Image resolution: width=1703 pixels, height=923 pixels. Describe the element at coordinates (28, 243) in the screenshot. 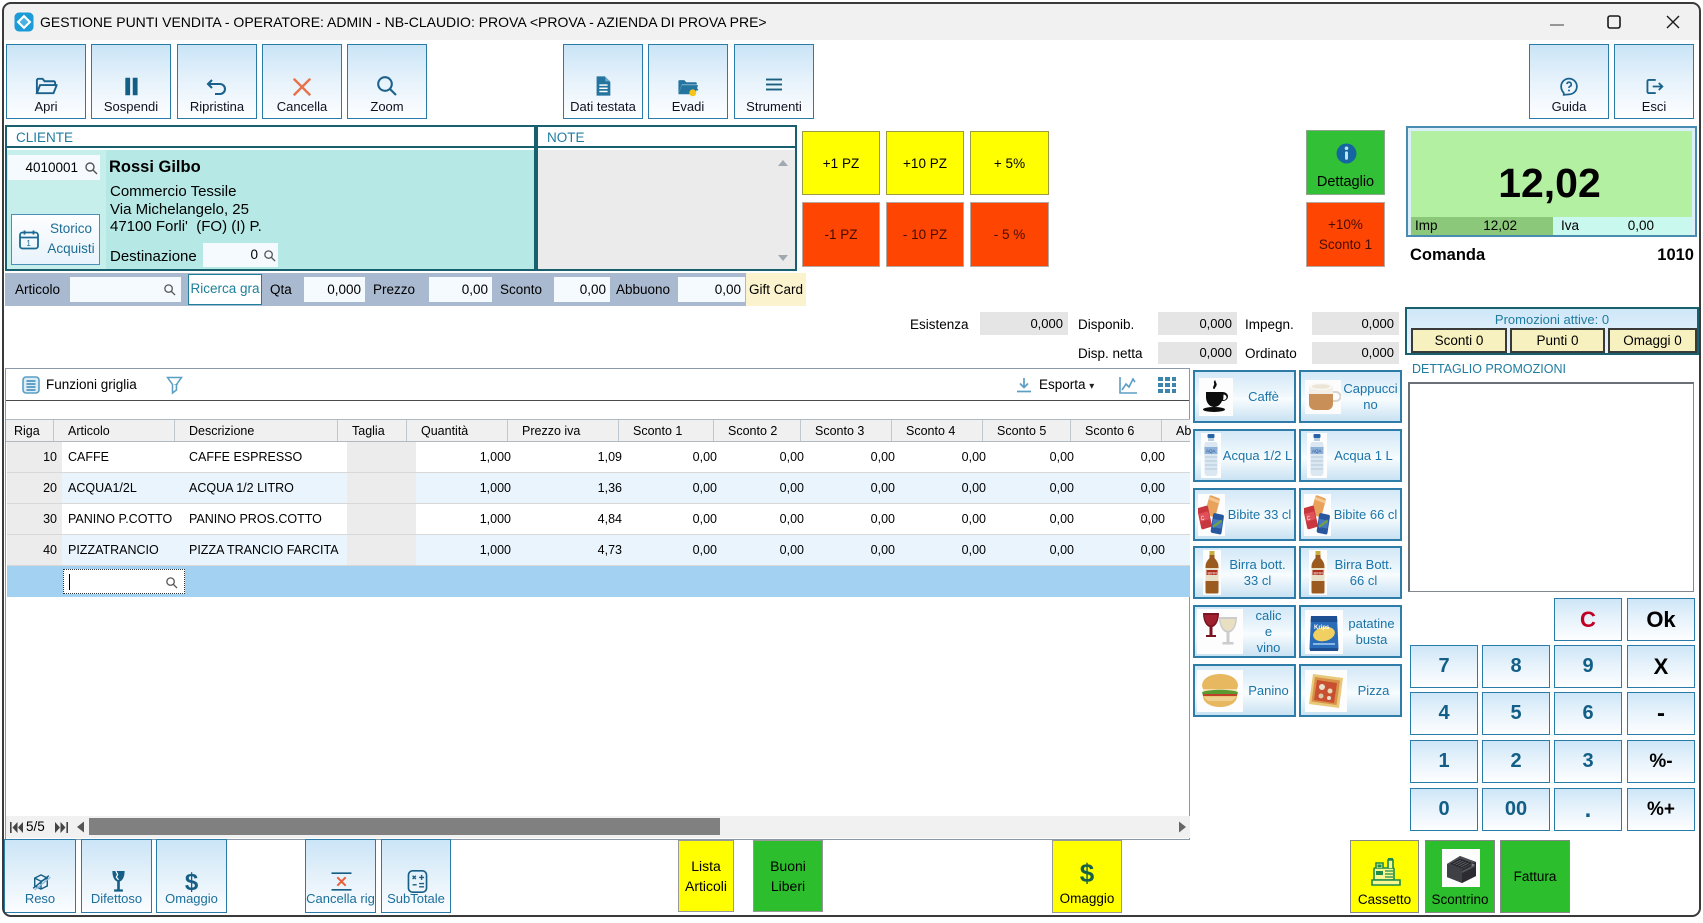

I see `svg-text: 1` at that location.